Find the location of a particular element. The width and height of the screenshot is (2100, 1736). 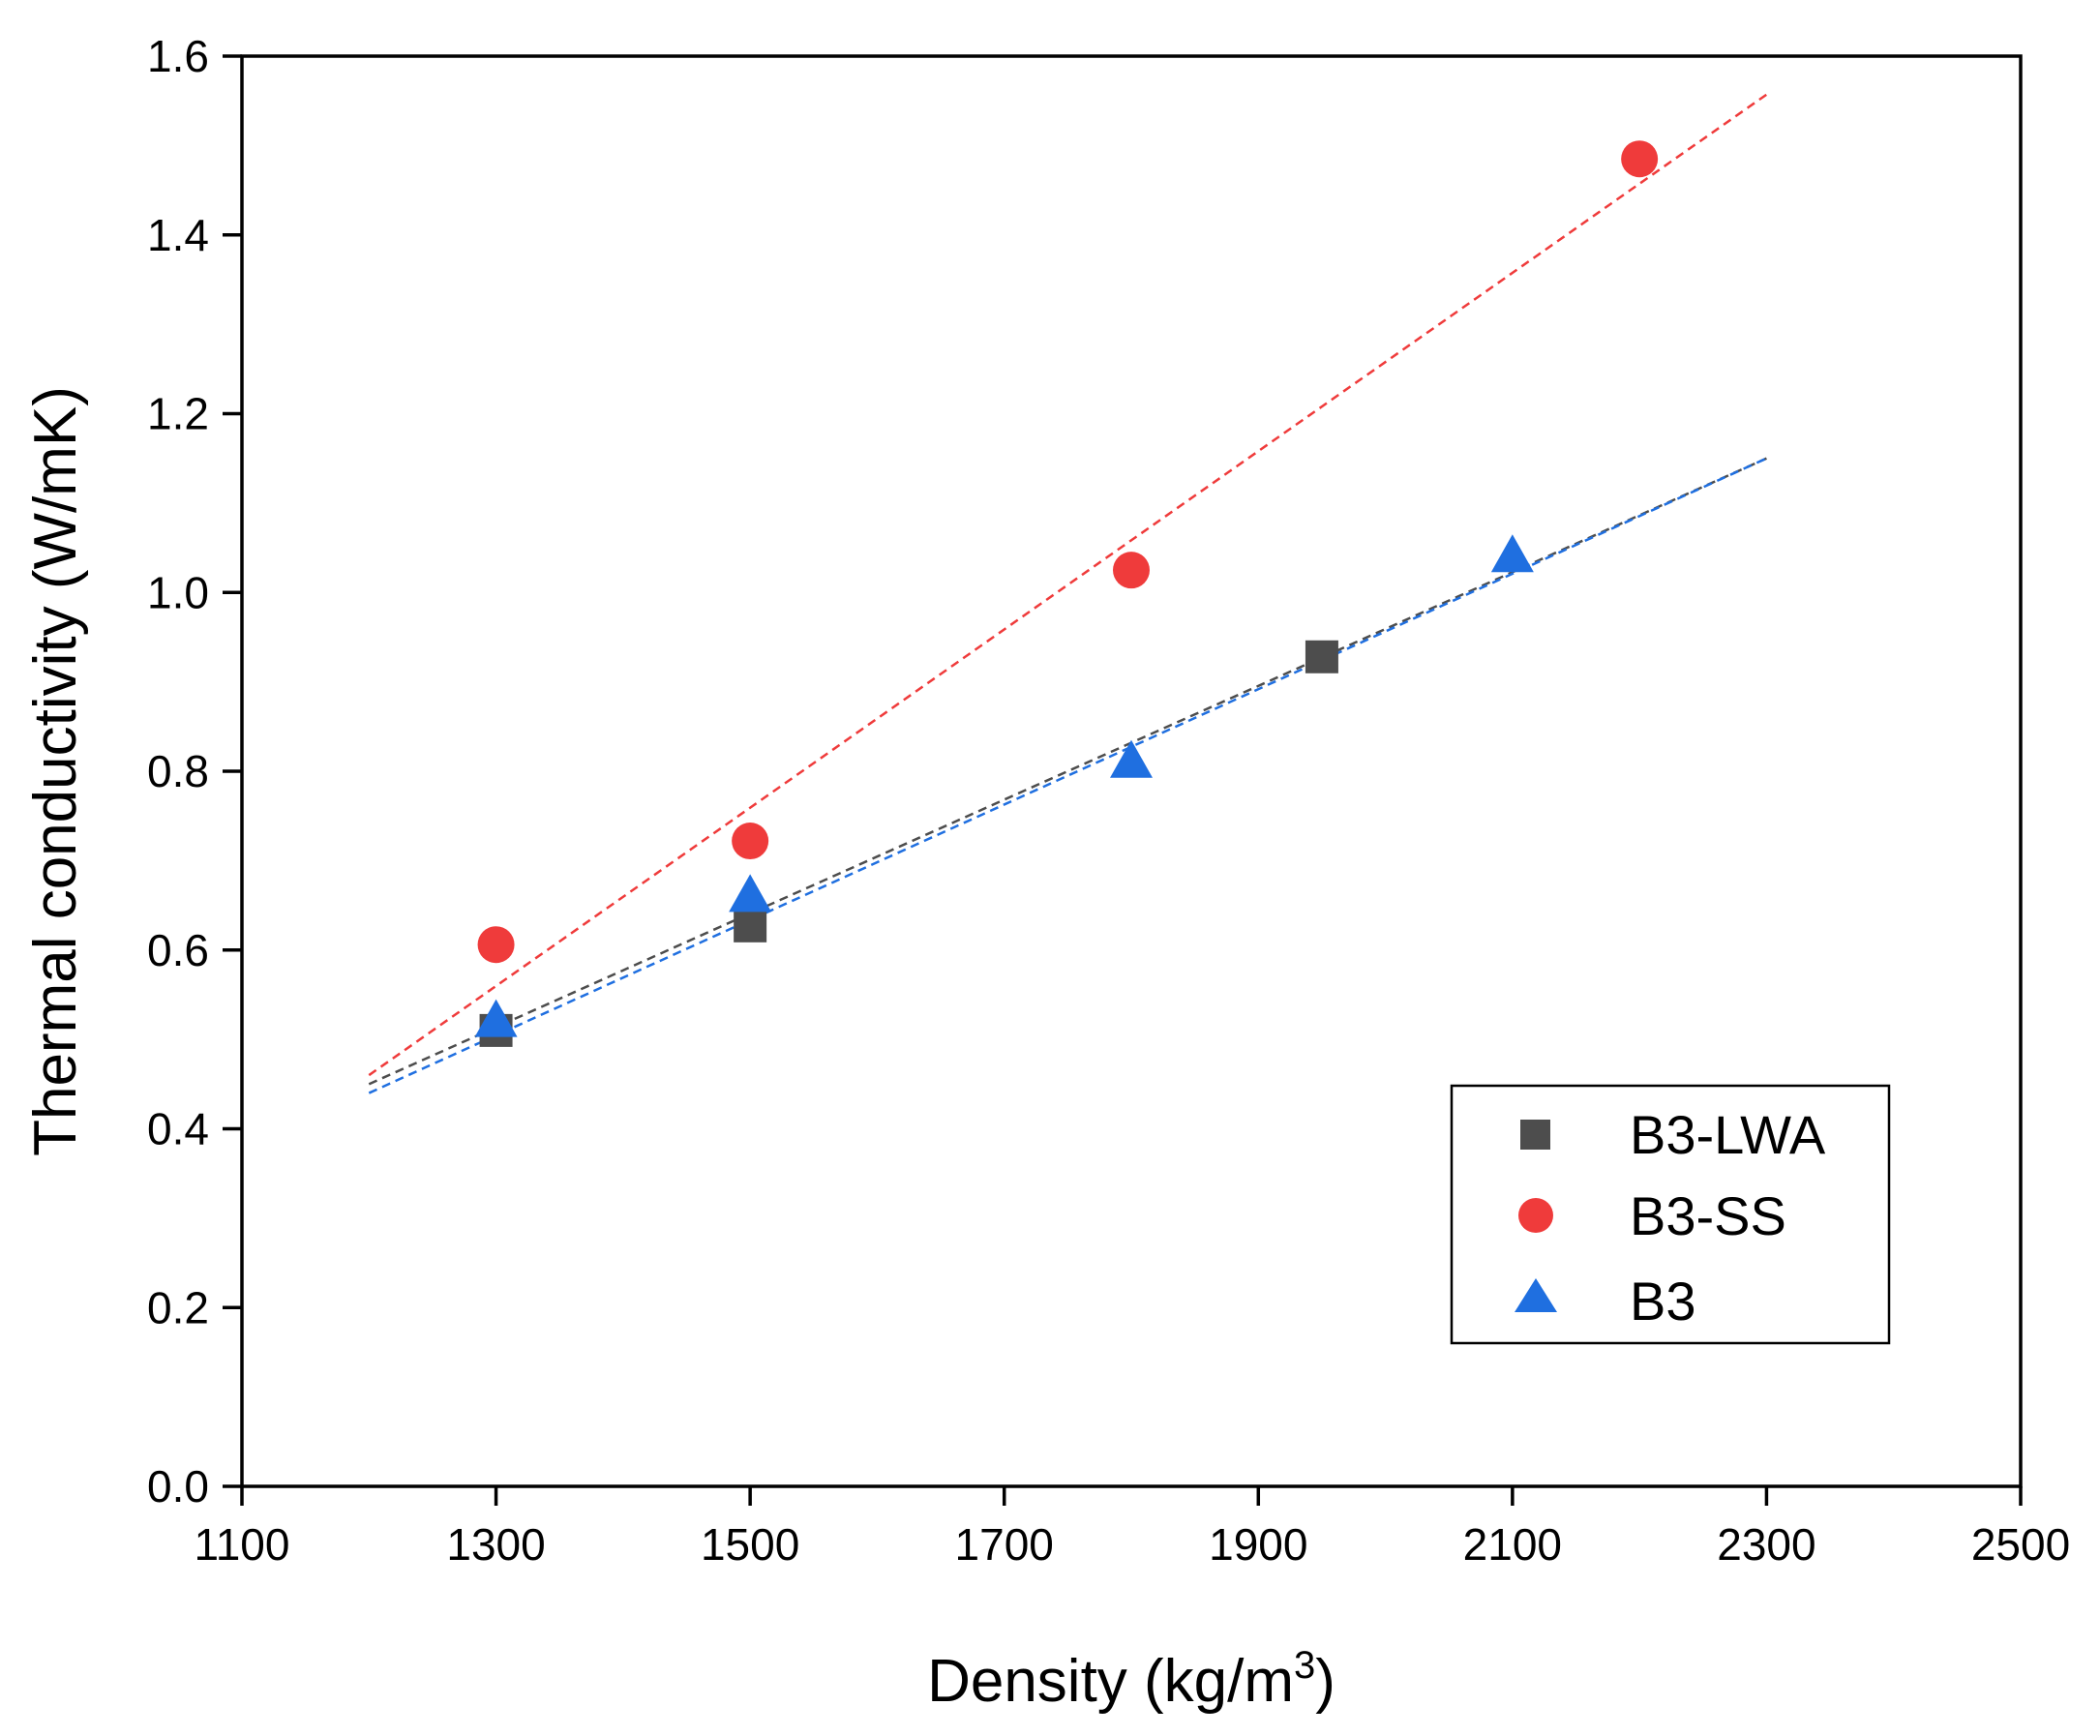

legend-label-b3-ss: B3-SS is located at coordinates (1708, 1215).